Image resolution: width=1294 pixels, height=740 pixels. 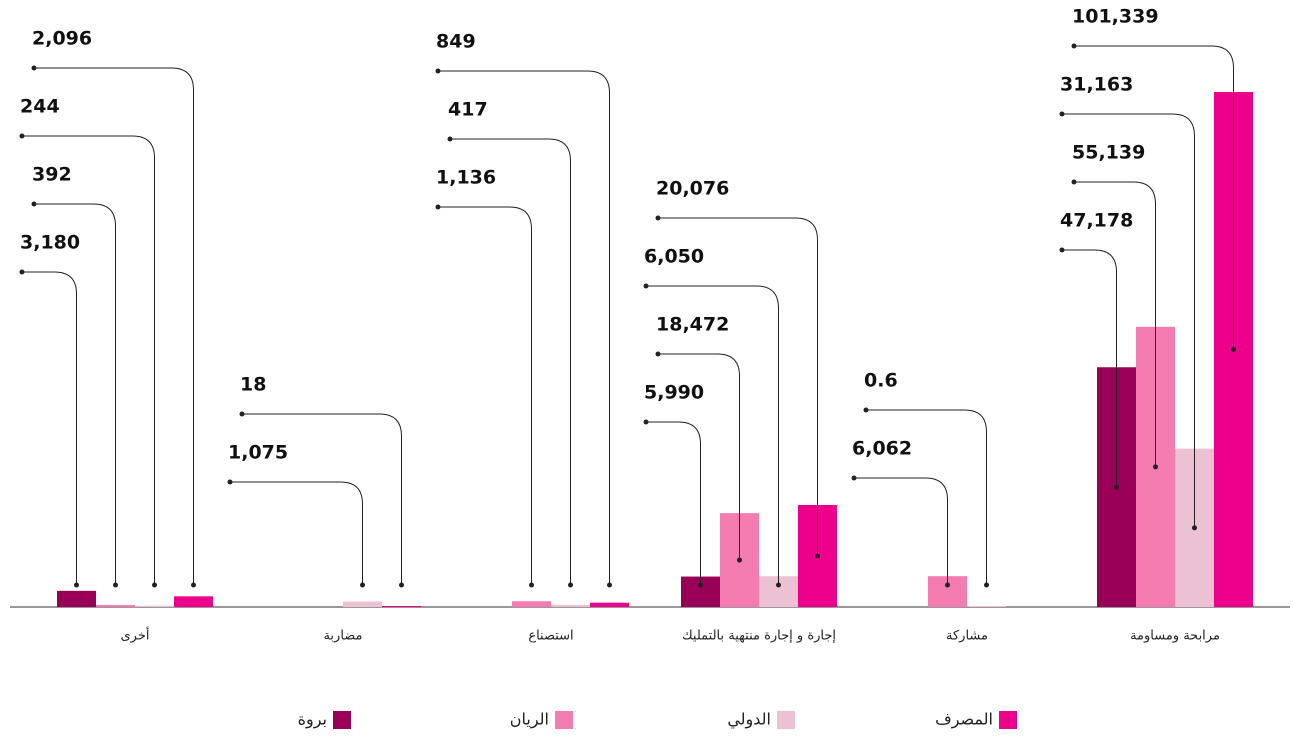 I want to click on legend-label: بروة, so click(x=312, y=720).